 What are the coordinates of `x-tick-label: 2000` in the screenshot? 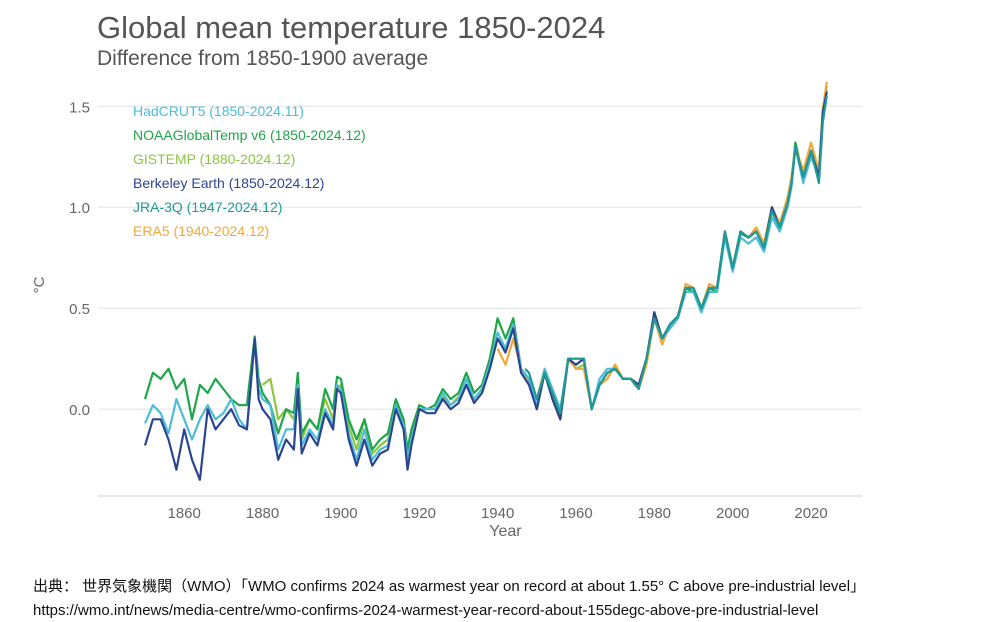 It's located at (732, 513).